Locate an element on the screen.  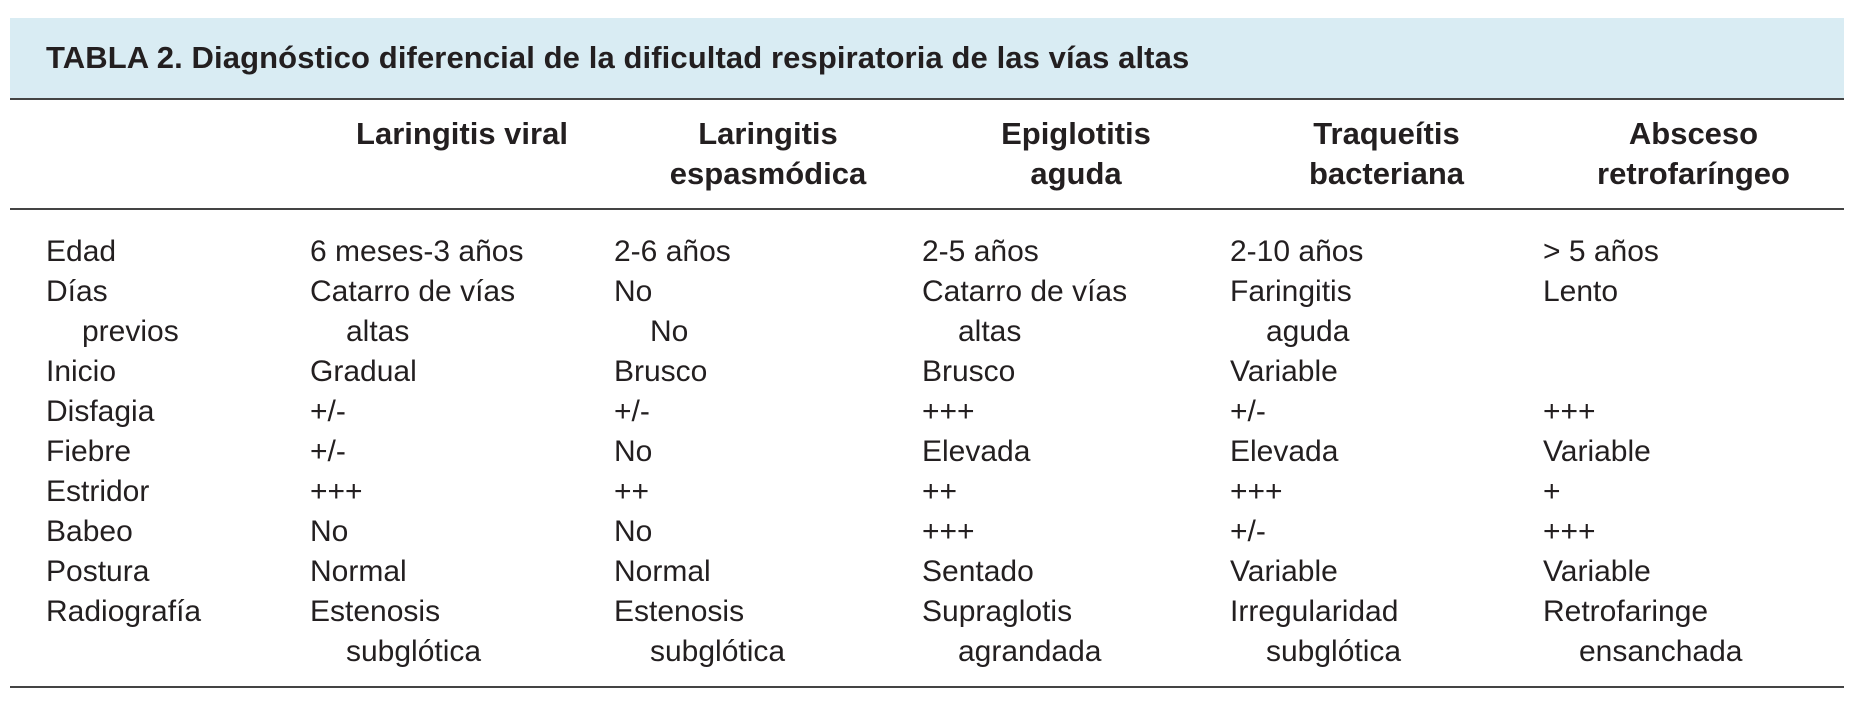
cell-value: 2-10 años is located at coordinates (1297, 251).